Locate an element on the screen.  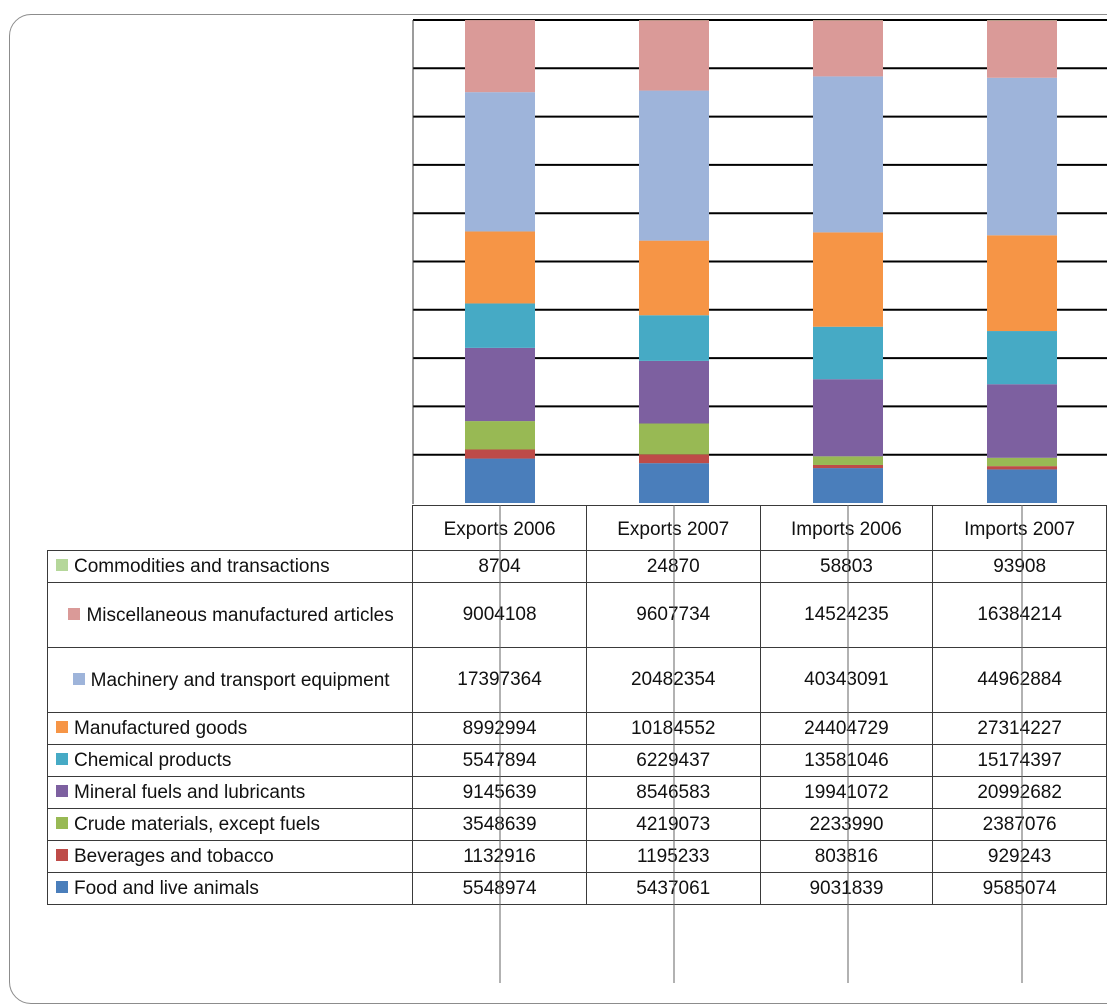
data-cell: 16384214 is located at coordinates (1020, 615).